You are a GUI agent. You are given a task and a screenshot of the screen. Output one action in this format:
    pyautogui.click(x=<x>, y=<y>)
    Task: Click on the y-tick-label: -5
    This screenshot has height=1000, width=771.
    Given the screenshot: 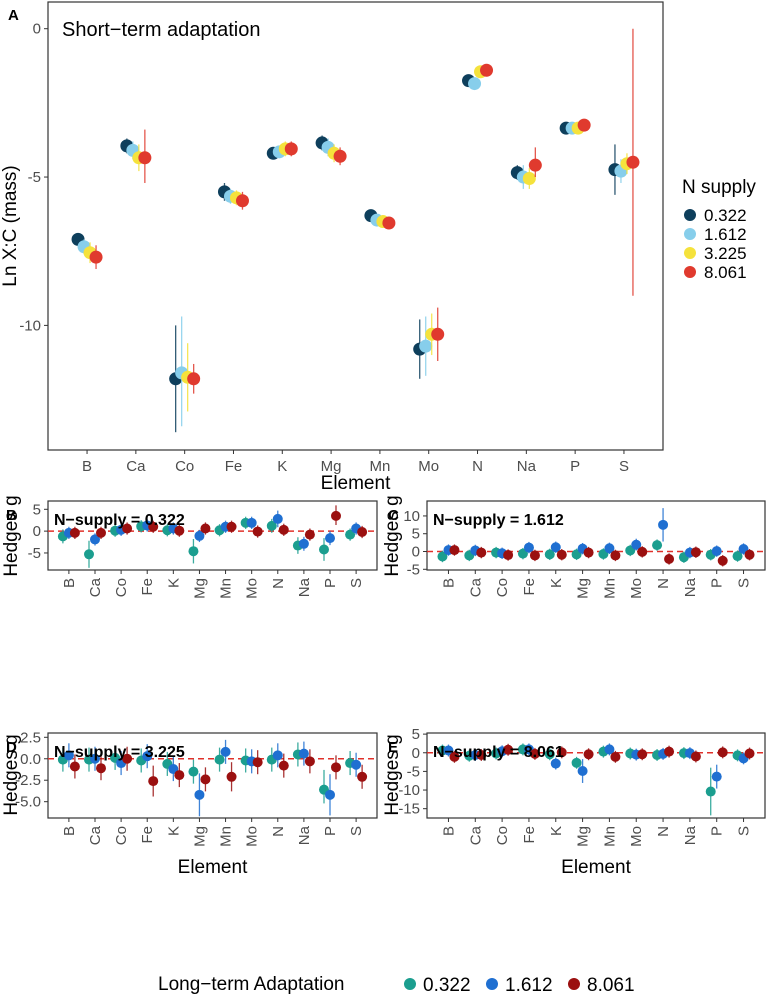 What is the action you would take?
    pyautogui.click(x=413, y=569)
    